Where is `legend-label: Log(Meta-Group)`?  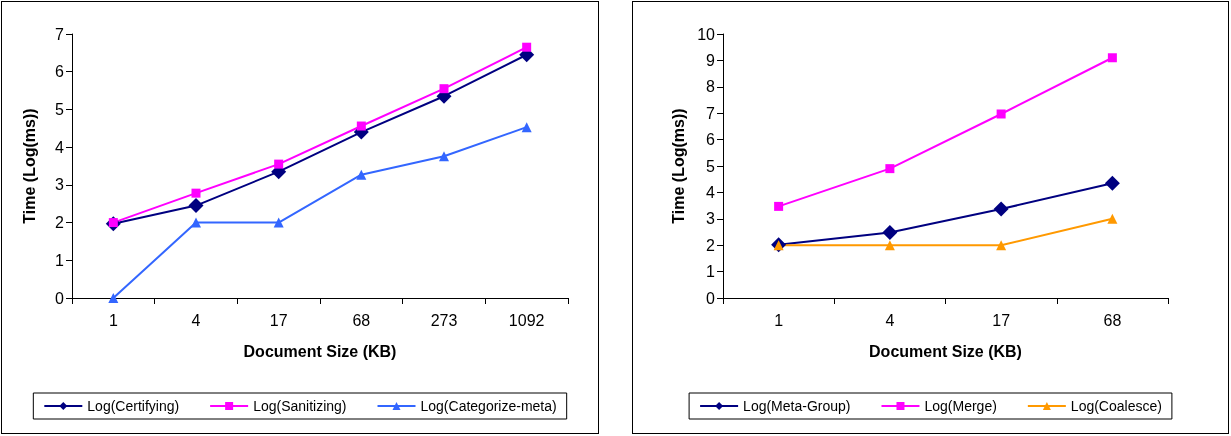
legend-label: Log(Meta-Group) is located at coordinates (797, 406).